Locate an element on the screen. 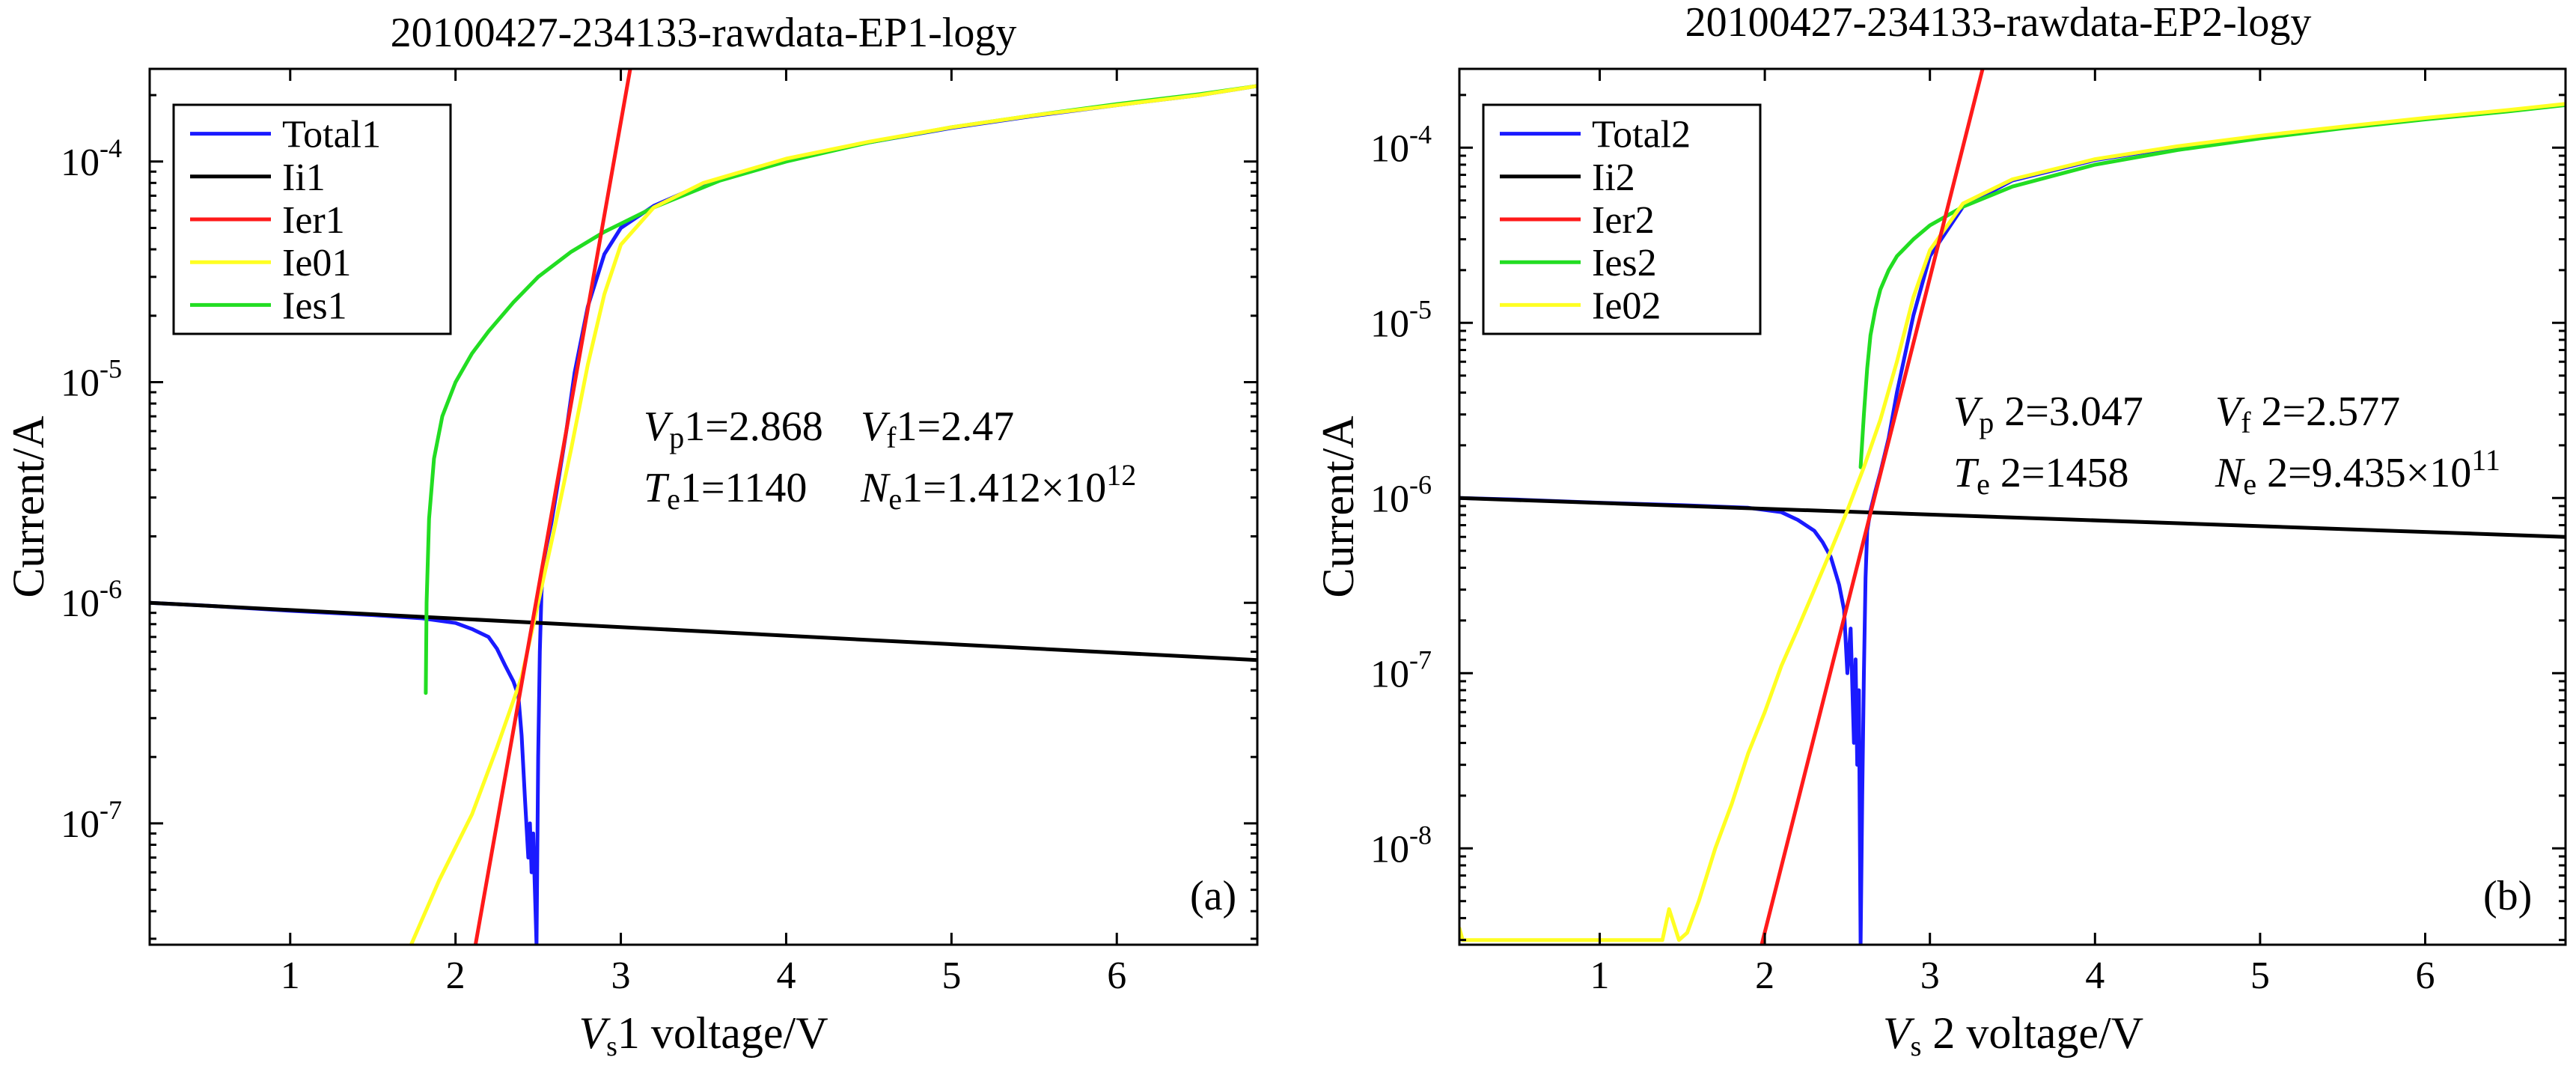 The image size is (2576, 1066). x-tick-label-a: 4 is located at coordinates (786, 975).